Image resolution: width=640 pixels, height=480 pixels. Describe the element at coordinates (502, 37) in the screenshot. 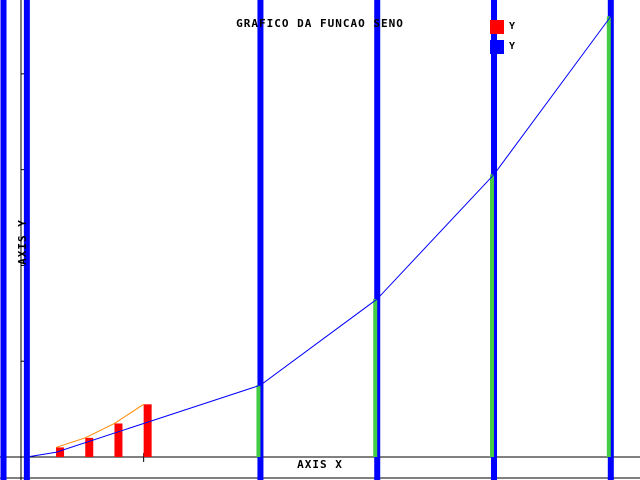

I see `legend: YY` at that location.